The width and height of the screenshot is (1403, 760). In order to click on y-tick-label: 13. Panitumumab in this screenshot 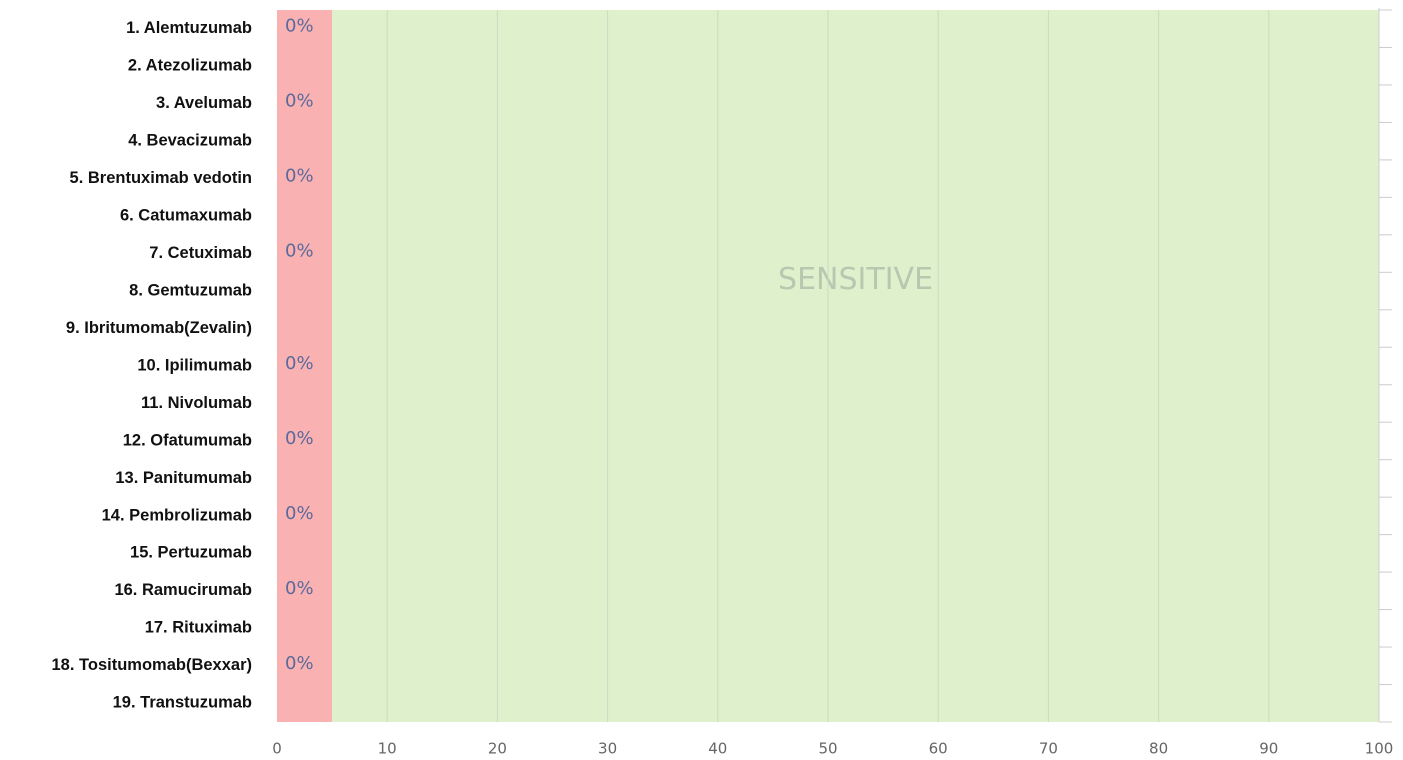, I will do `click(183, 478)`.